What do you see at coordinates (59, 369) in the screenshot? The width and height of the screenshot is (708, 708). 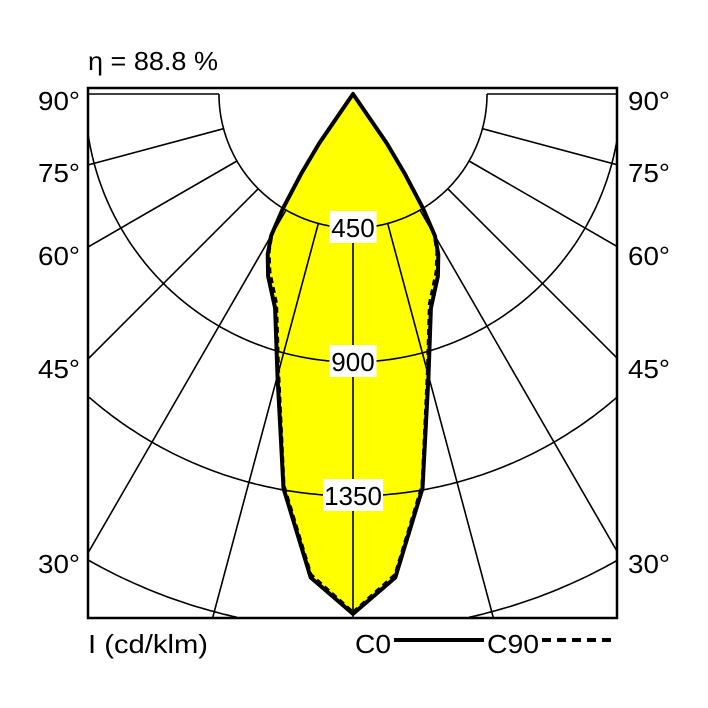 I see `angle-label-left-45: 45°` at bounding box center [59, 369].